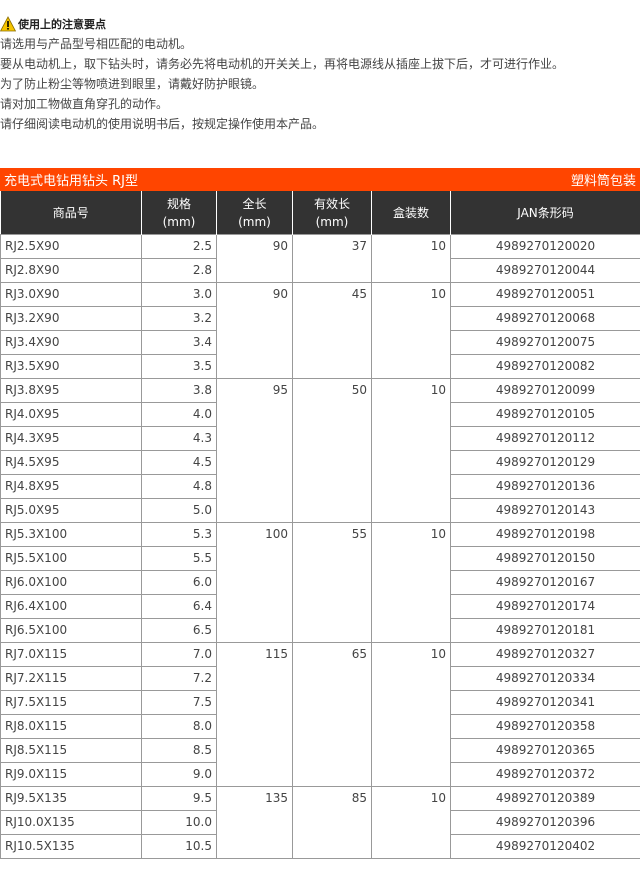  I want to click on table-row: RJ5.0X95 5.0 4989270120143, so click(320, 510).